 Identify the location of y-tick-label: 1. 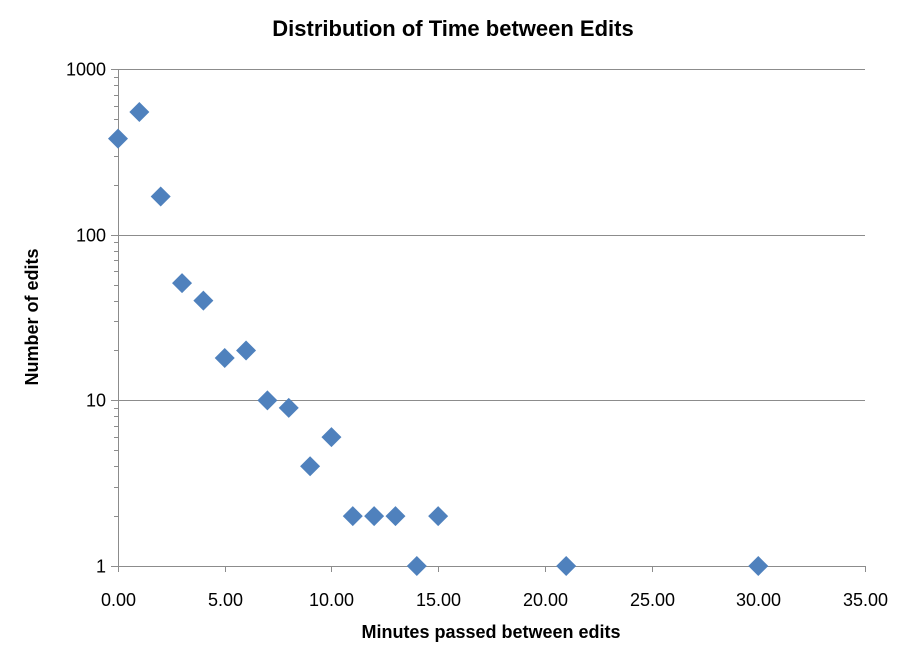
(101, 567).